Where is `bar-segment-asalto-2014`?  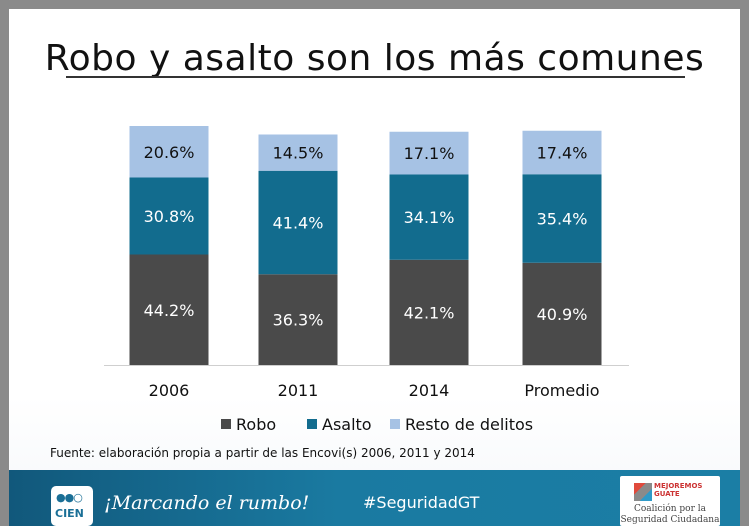
bar-segment-asalto-2014 is located at coordinates (429, 217).